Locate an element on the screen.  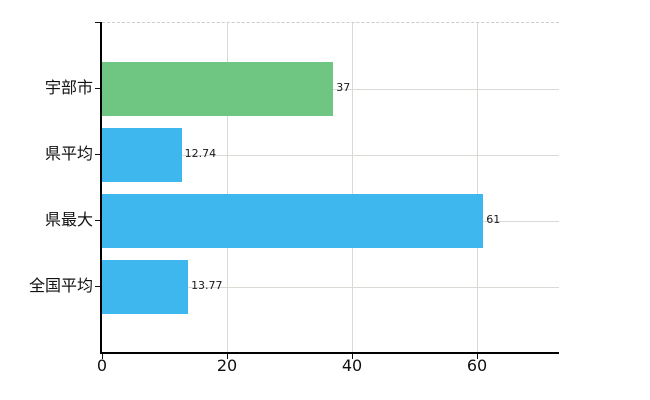
x-tick-label: 40 is located at coordinates (352, 365).